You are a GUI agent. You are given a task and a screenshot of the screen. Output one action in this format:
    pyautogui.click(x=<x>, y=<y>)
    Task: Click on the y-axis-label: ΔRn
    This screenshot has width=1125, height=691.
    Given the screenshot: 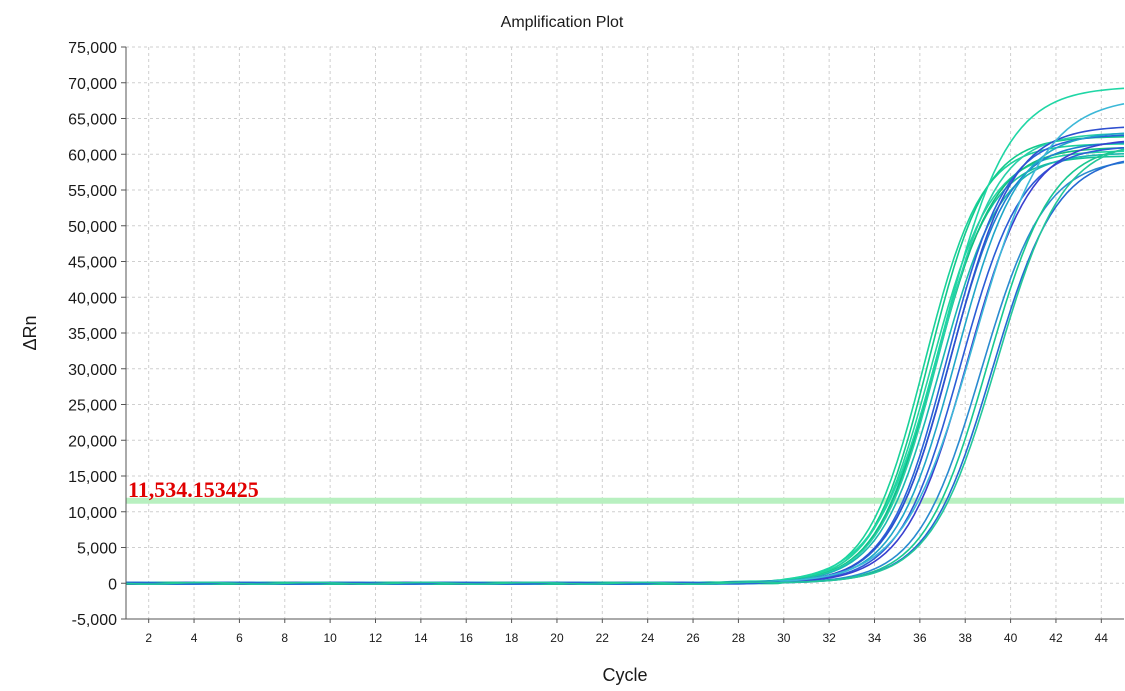 What is the action you would take?
    pyautogui.click(x=30, y=332)
    